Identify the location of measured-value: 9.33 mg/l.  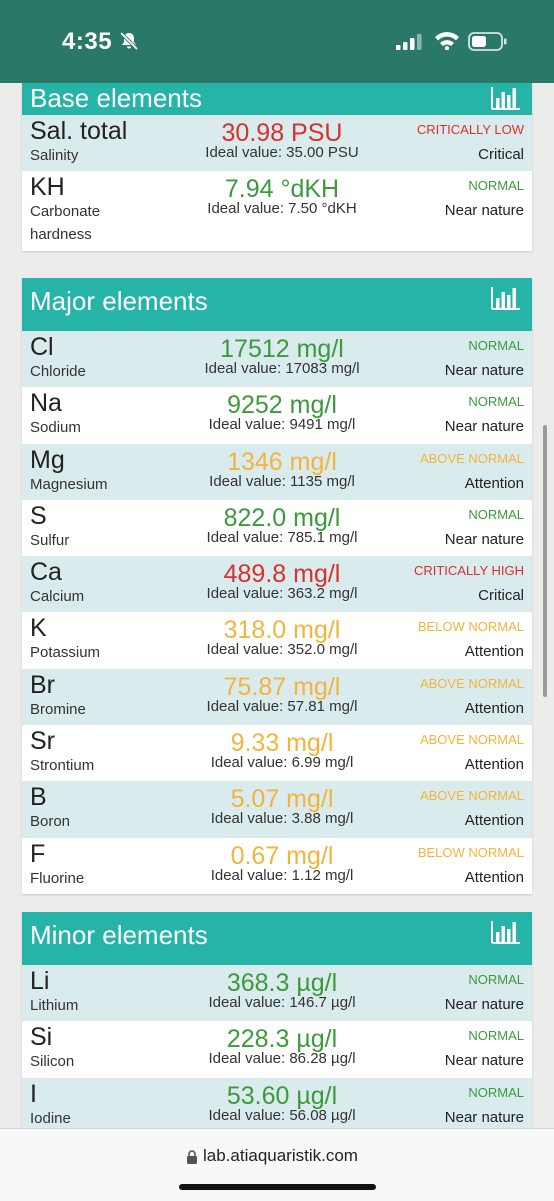
(282, 743).